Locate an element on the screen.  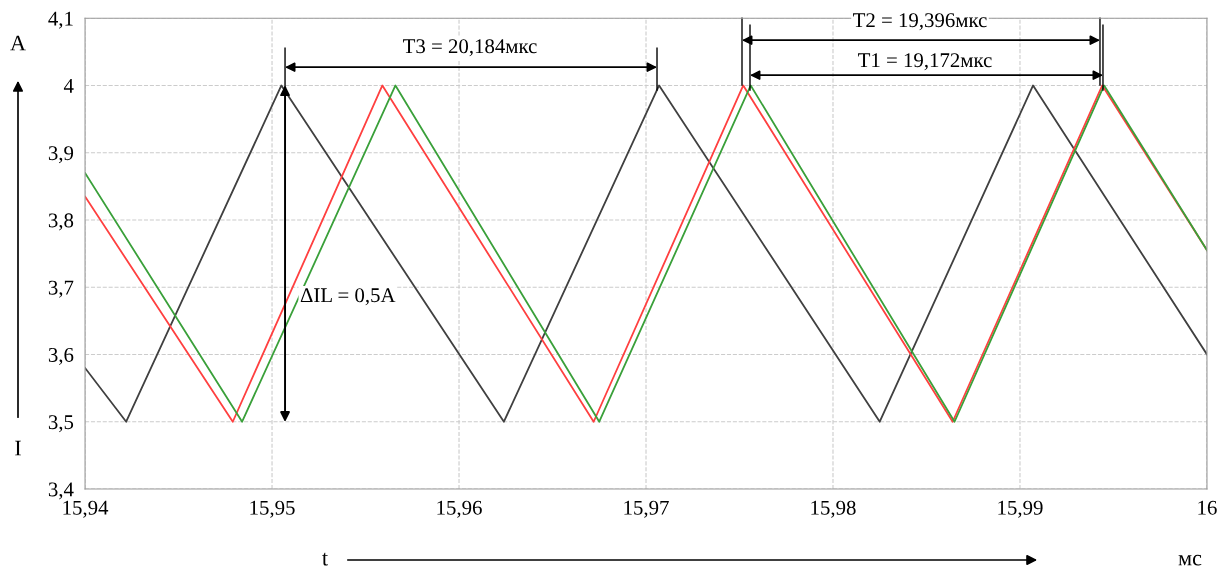
x-tick-label: 15,99 is located at coordinates (1020, 509).